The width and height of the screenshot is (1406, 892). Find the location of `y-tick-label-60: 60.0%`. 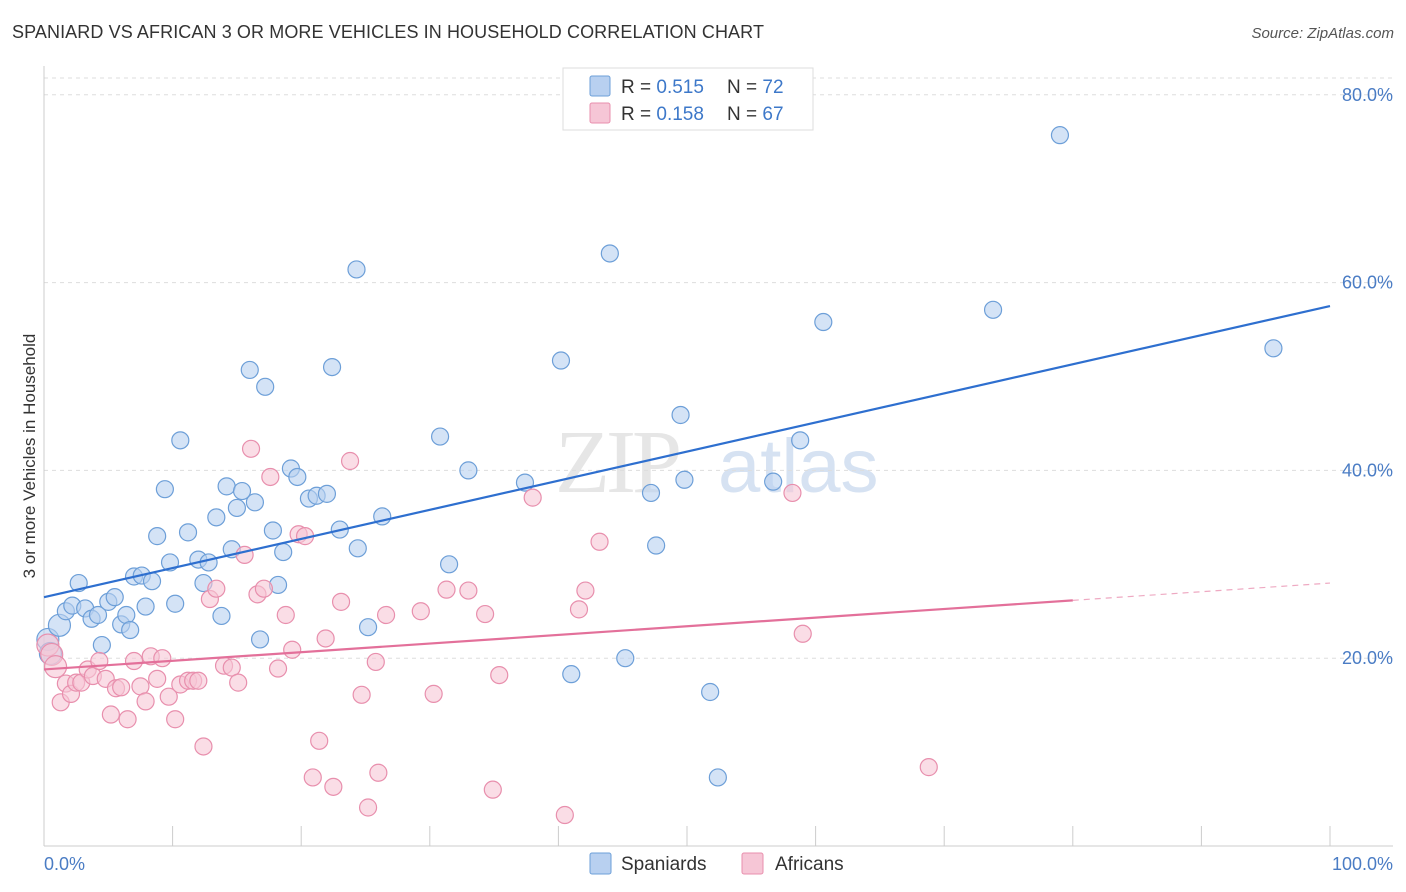

y-tick-label-60: 60.0% is located at coordinates (1367, 283).